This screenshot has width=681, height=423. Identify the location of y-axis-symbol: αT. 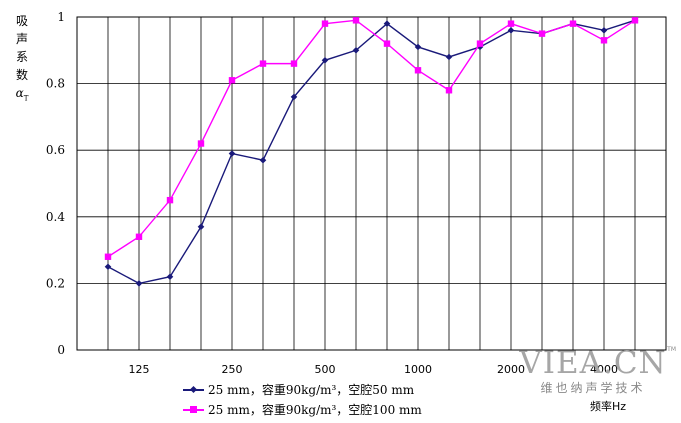
(22, 95).